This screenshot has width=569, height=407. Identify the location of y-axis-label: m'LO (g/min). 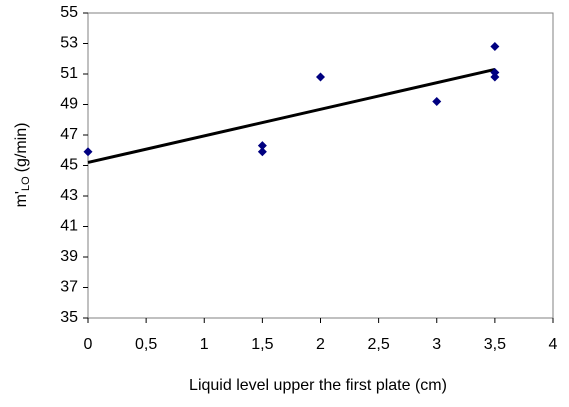
(22, 165).